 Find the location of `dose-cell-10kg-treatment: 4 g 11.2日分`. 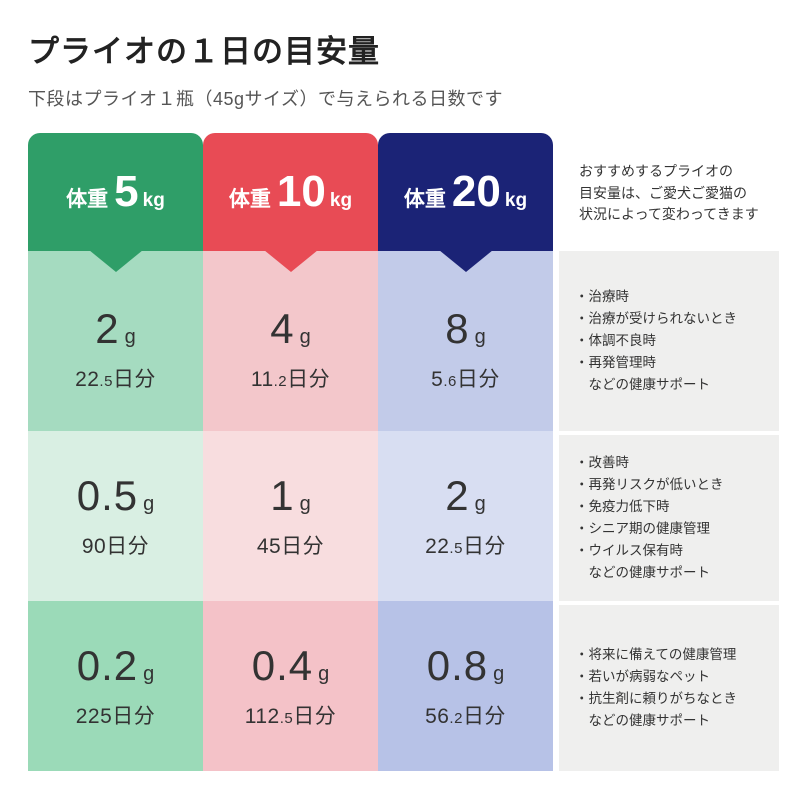

dose-cell-10kg-treatment: 4 g 11.2日分 is located at coordinates (290, 341).